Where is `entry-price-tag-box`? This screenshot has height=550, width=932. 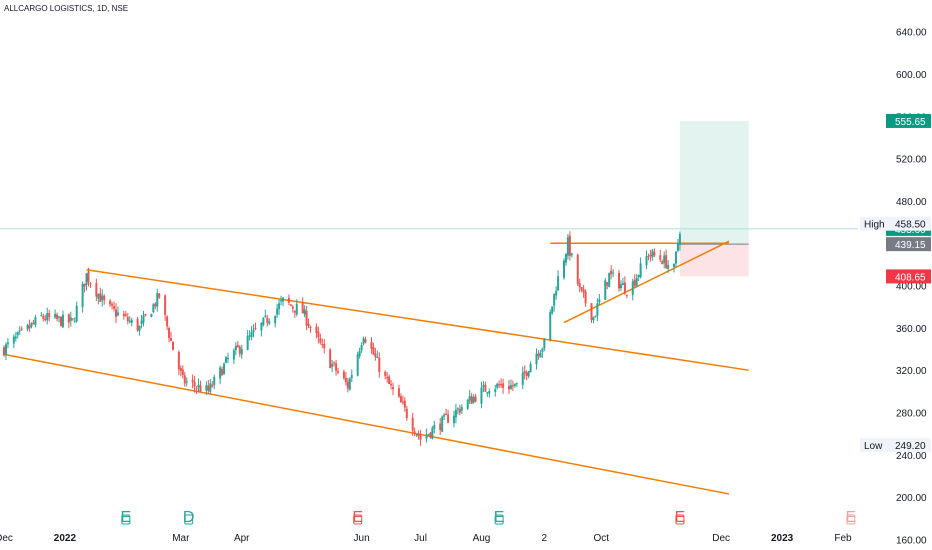 entry-price-tag-box is located at coordinates (908, 244).